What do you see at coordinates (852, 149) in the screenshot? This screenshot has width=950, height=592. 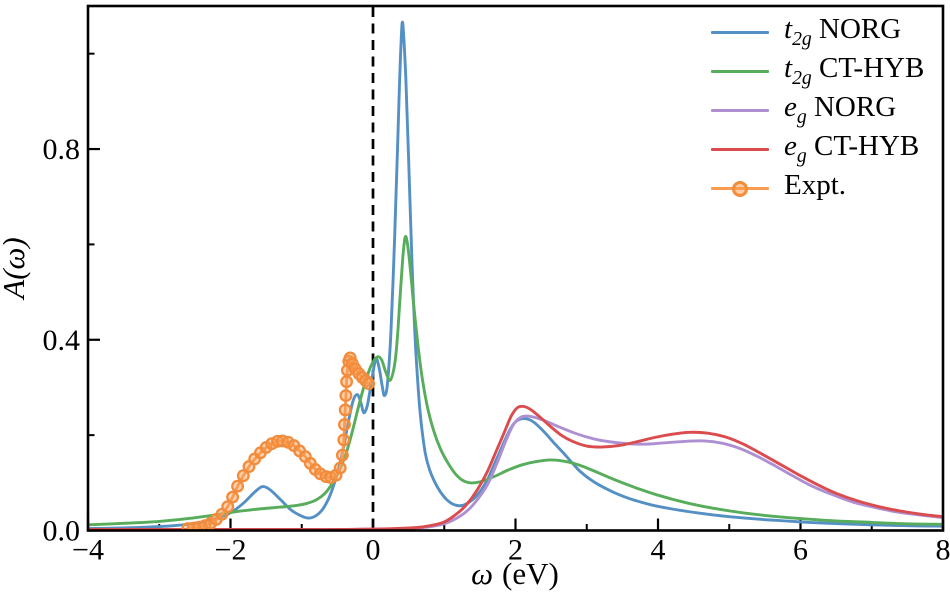 I see `legend-label: eg CT-HYB` at bounding box center [852, 149].